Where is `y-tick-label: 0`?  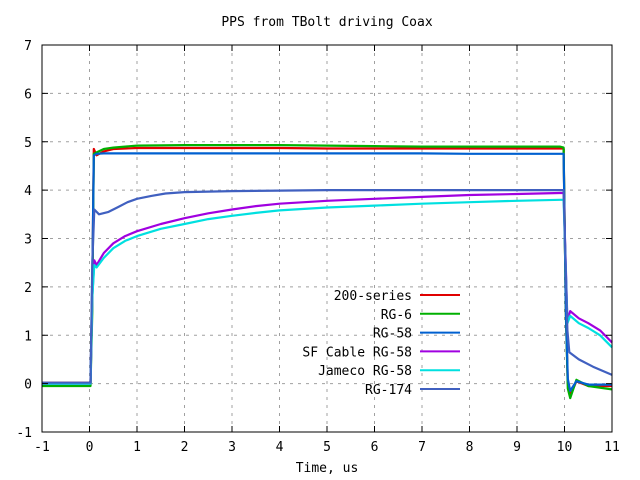
y-tick-label: 0 is located at coordinates (28, 385).